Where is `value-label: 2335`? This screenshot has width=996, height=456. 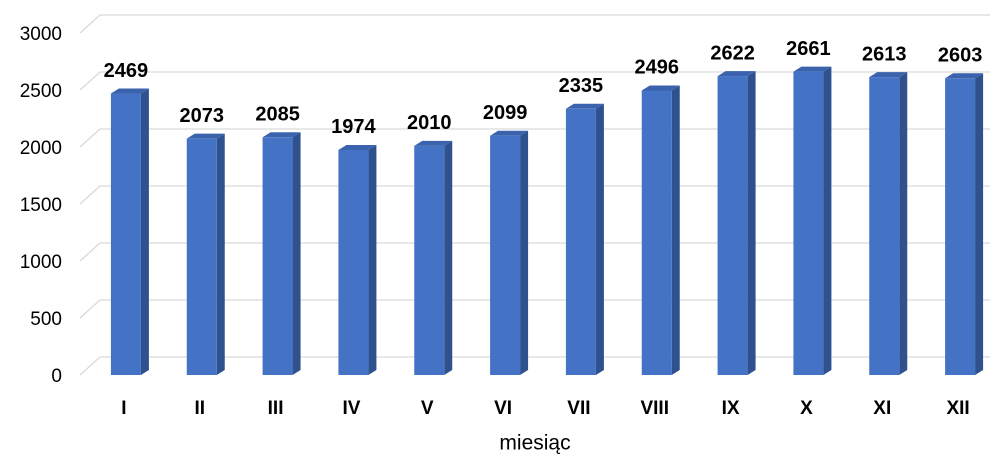
value-label: 2335 is located at coordinates (581, 86).